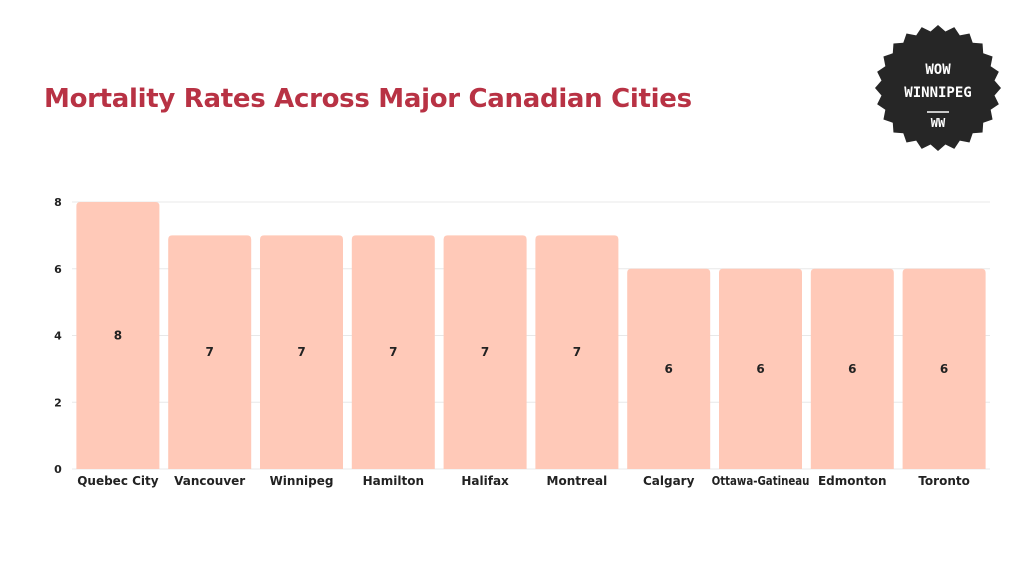  What do you see at coordinates (852, 481) in the screenshot?
I see `x-tick-label: Edmonton` at bounding box center [852, 481].